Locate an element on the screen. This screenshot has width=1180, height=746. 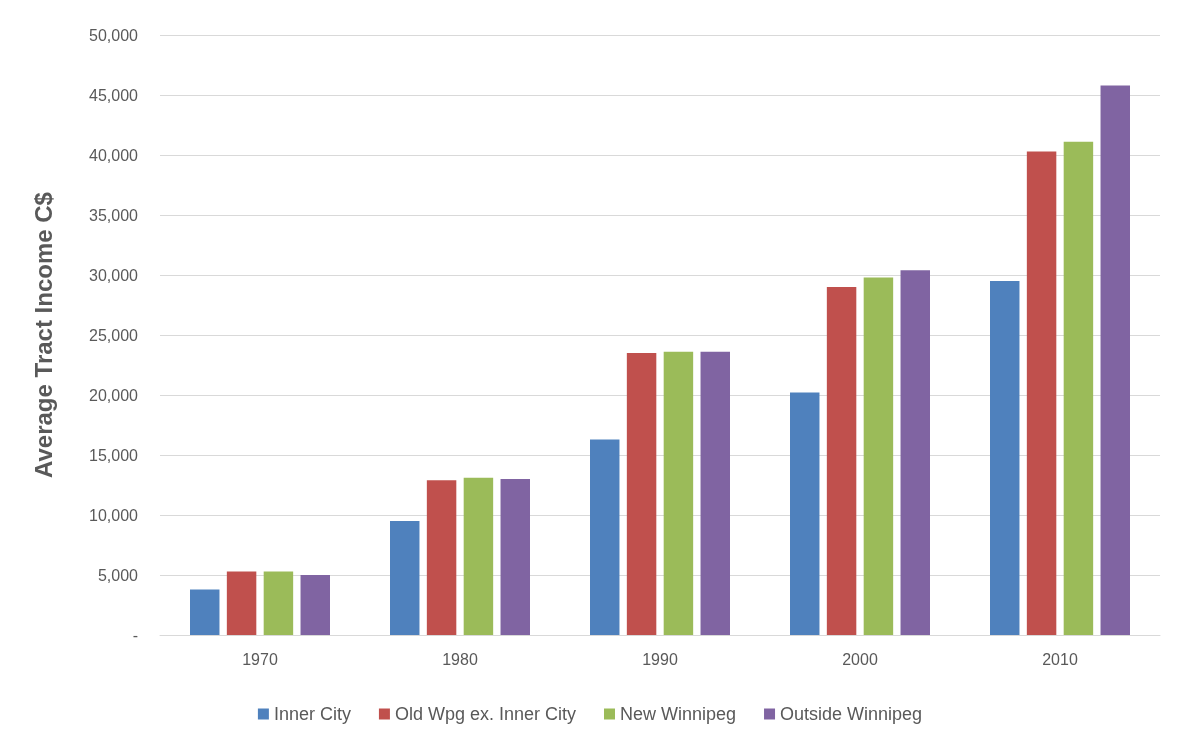
y-axis-title: Average Tract Income C$ is located at coordinates (43, 334).